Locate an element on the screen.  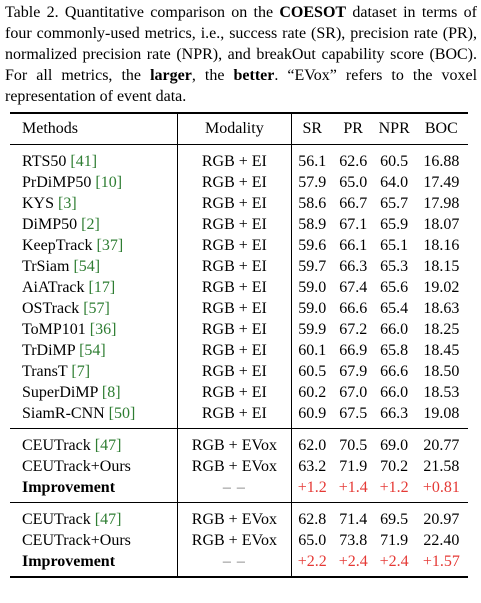
method-ref: [50] is located at coordinates (122, 413).